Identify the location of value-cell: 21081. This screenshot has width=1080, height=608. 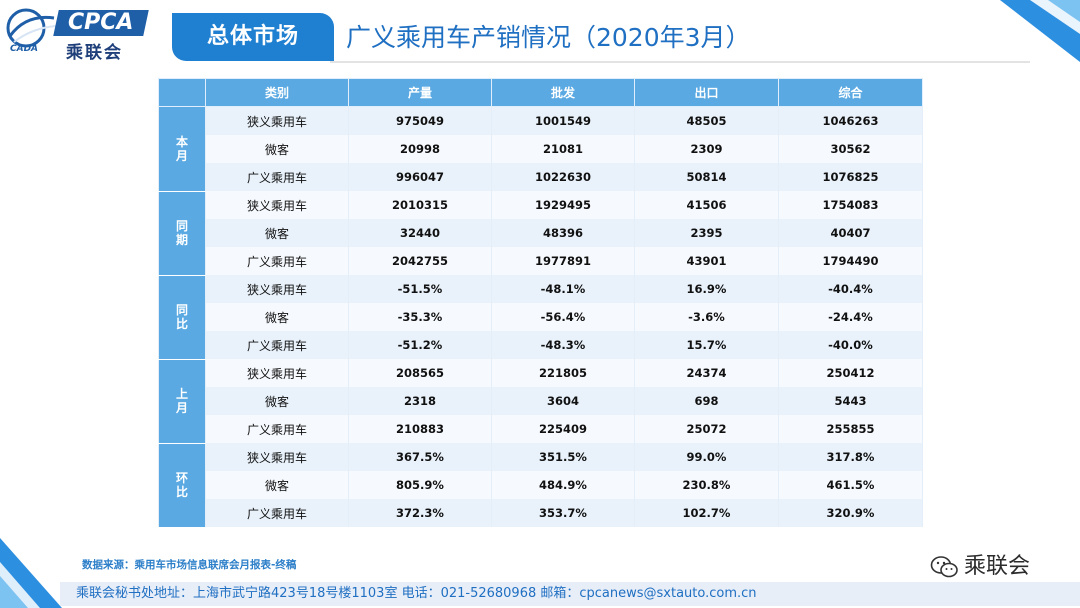
(563, 149).